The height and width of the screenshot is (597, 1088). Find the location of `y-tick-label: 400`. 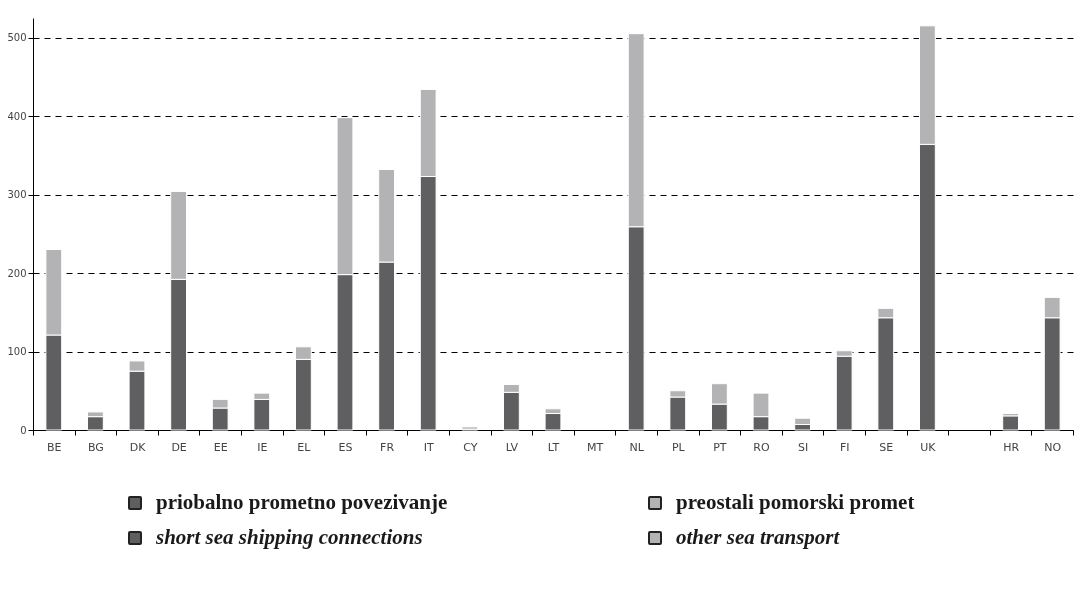

y-tick-label: 400 is located at coordinates (17, 116).